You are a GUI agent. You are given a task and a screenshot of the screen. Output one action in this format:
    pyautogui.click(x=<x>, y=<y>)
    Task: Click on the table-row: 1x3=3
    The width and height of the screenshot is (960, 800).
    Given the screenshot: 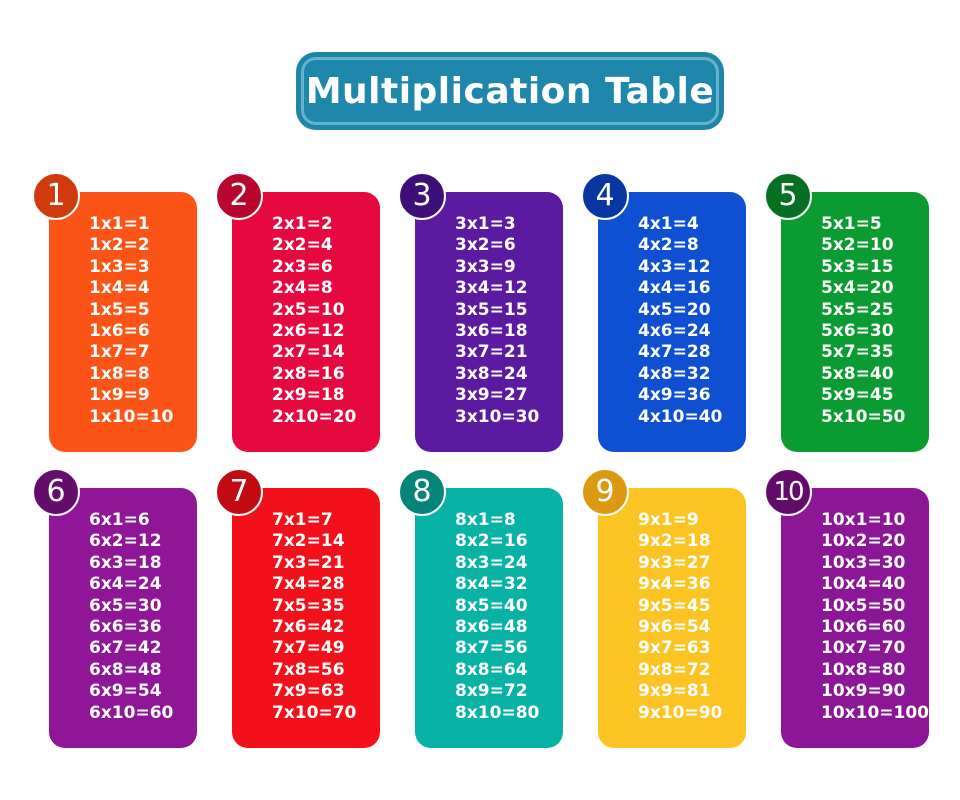 What is the action you would take?
    pyautogui.click(x=119, y=266)
    